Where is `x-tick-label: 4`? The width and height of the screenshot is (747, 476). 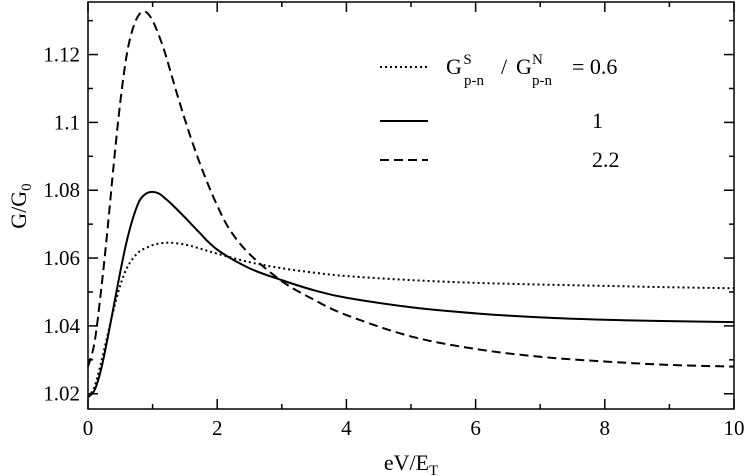
x-tick-label: 4 is located at coordinates (346, 428).